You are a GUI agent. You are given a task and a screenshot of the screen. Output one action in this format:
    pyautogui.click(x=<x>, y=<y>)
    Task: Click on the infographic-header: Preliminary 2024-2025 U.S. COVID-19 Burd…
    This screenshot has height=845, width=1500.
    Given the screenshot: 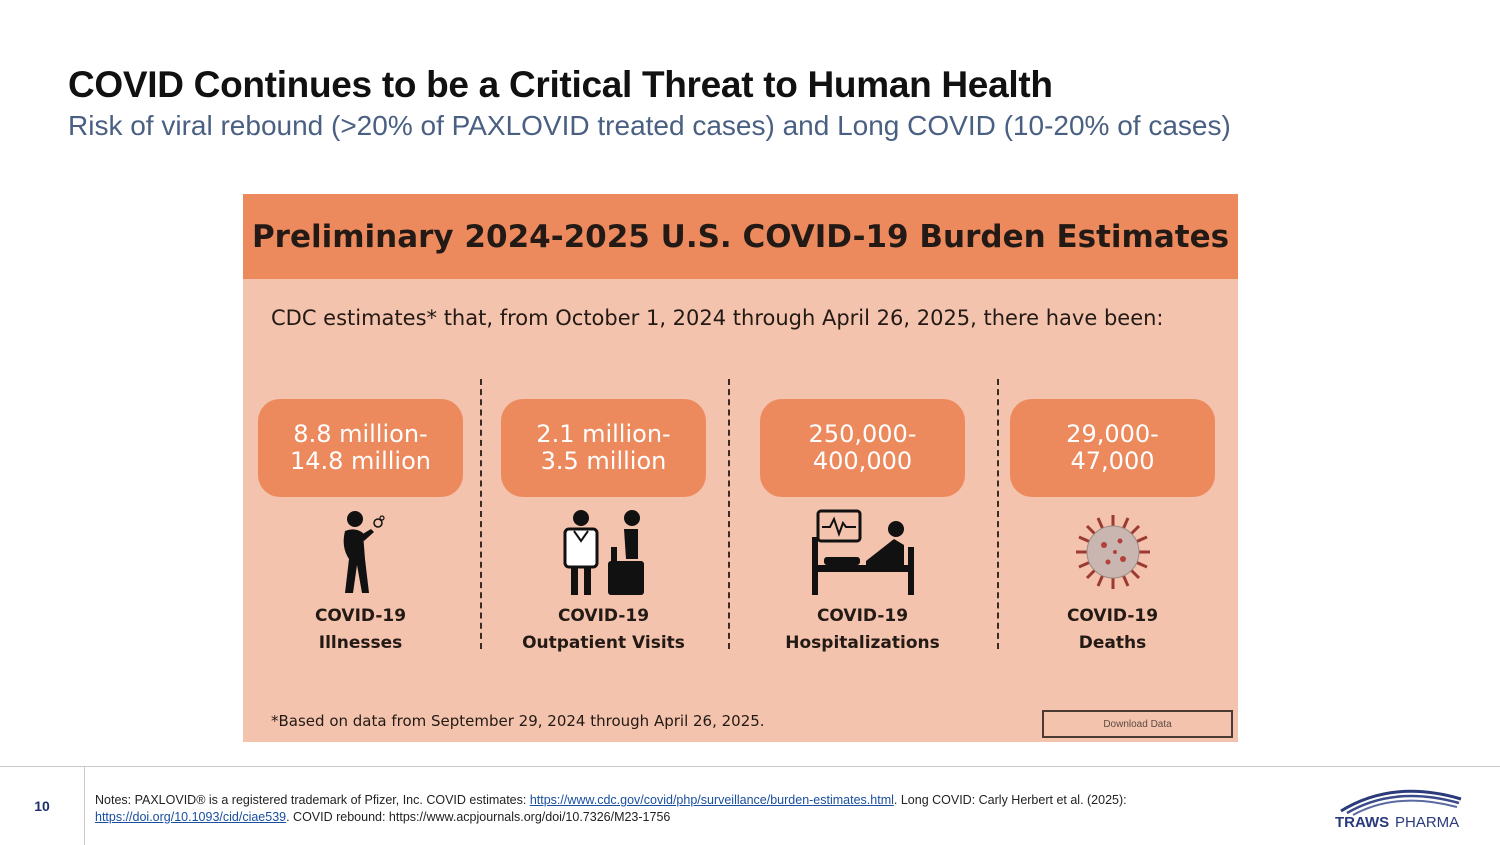 What is the action you would take?
    pyautogui.click(x=740, y=236)
    